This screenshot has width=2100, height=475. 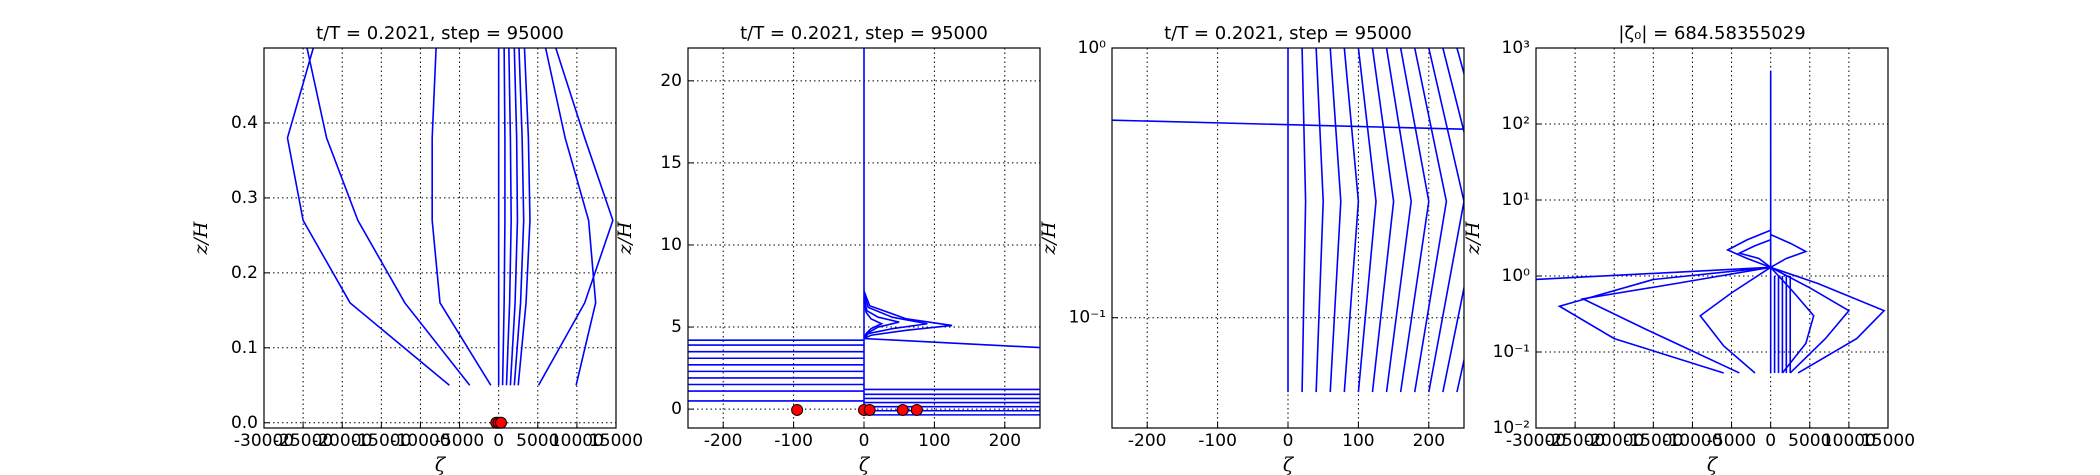 I want to click on y-tick-label: 15, so click(x=671, y=163).